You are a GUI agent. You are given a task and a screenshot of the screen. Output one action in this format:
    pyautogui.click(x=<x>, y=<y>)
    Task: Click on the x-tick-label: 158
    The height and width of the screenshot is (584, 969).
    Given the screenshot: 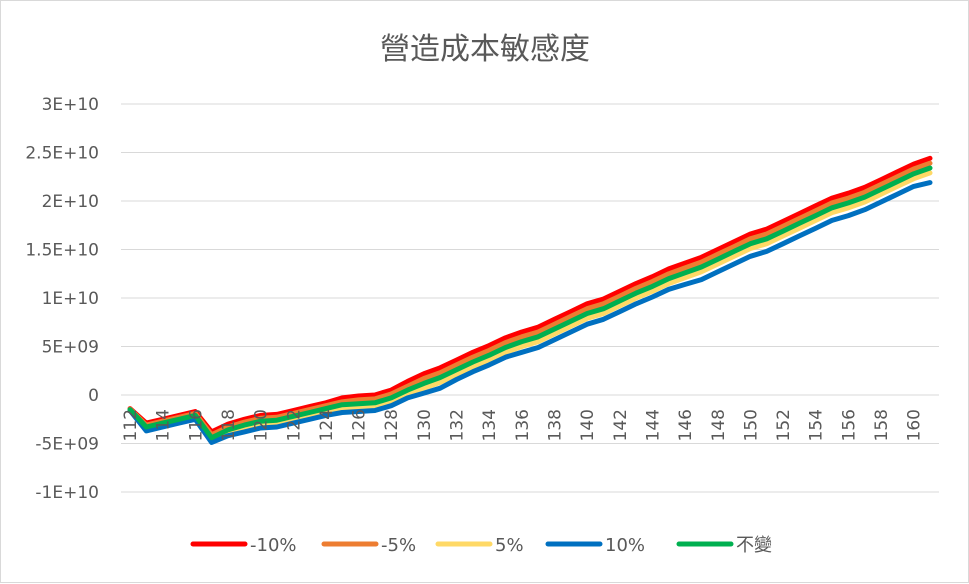 What is the action you would take?
    pyautogui.click(x=882, y=425)
    